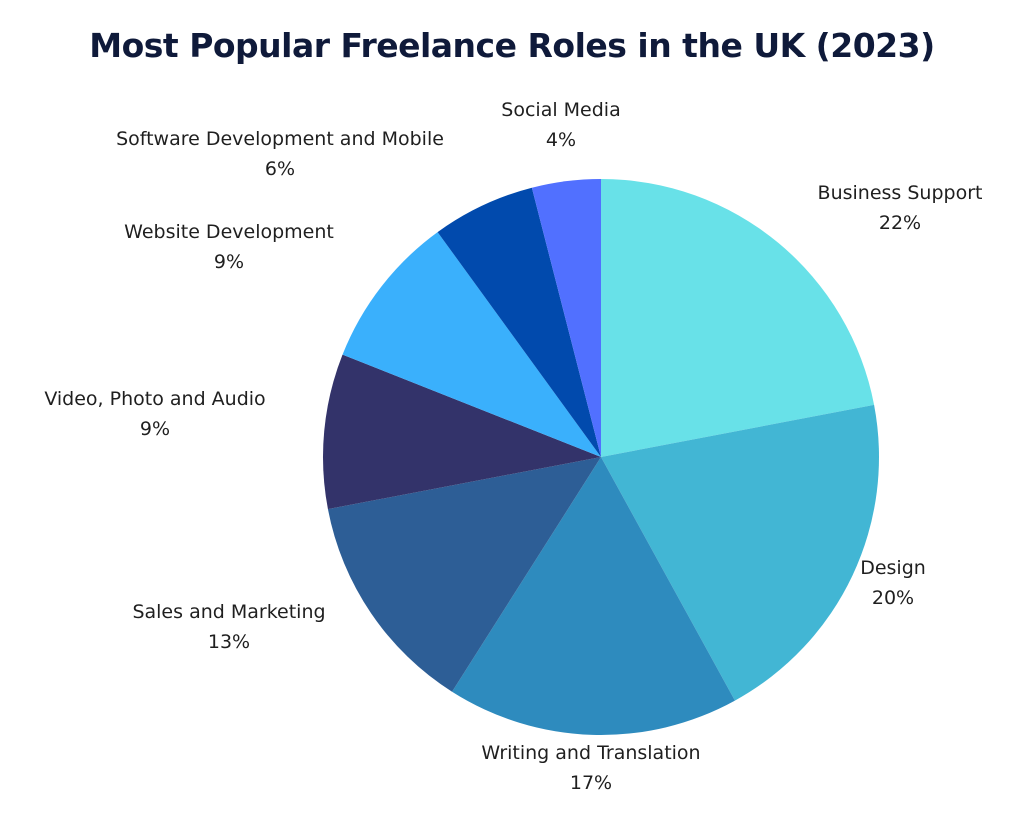  I want to click on slice-label-name: Software Development and Mobile, so click(280, 139).